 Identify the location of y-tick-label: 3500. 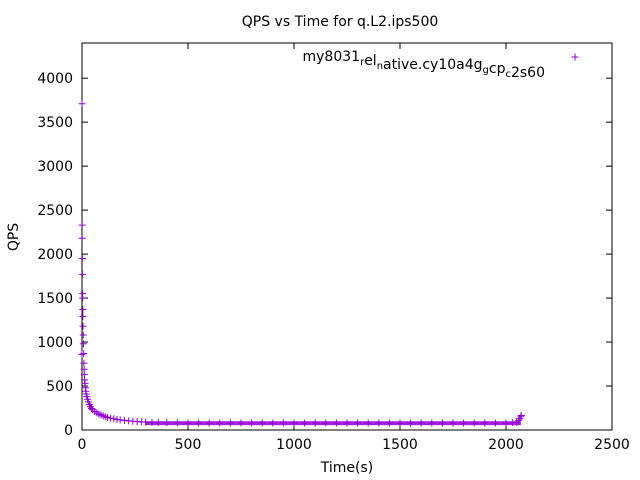
(55, 123).